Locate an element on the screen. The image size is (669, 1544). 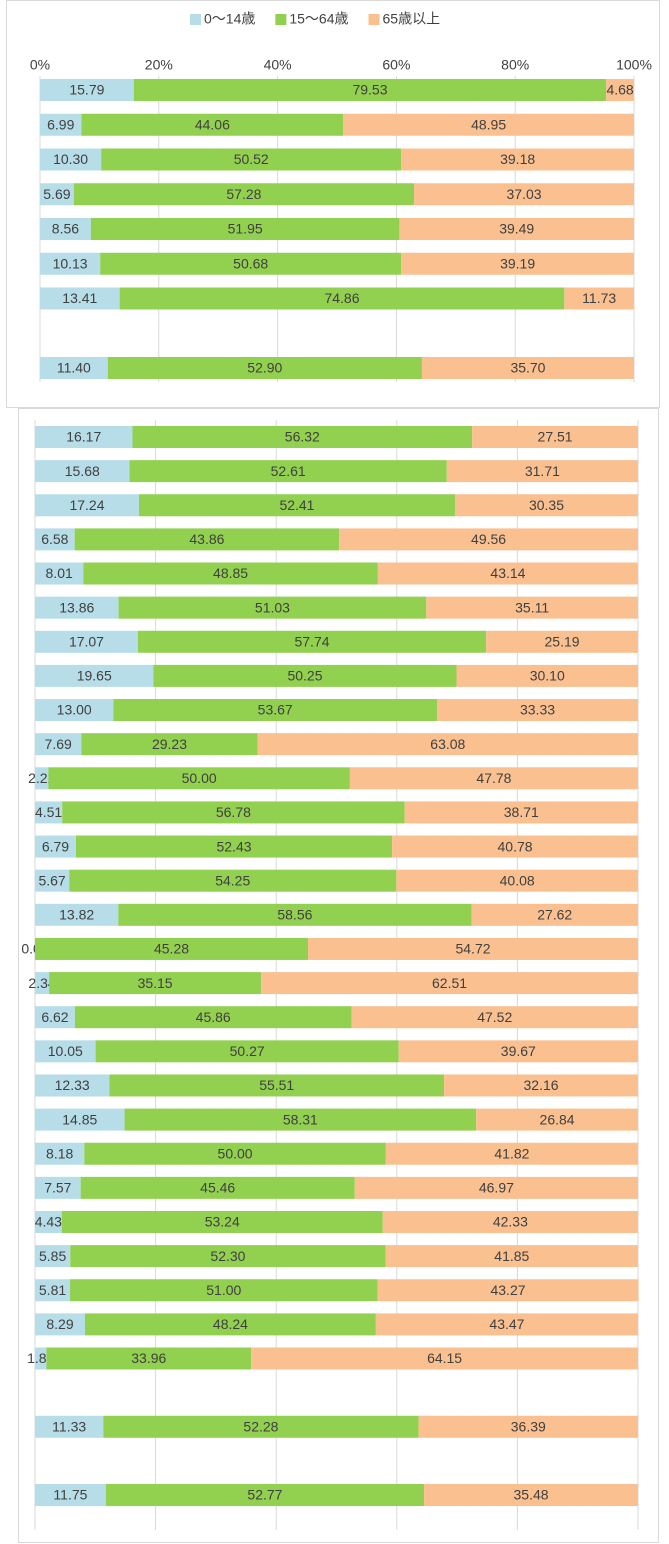
data-label: 57.28 is located at coordinates (243, 194).